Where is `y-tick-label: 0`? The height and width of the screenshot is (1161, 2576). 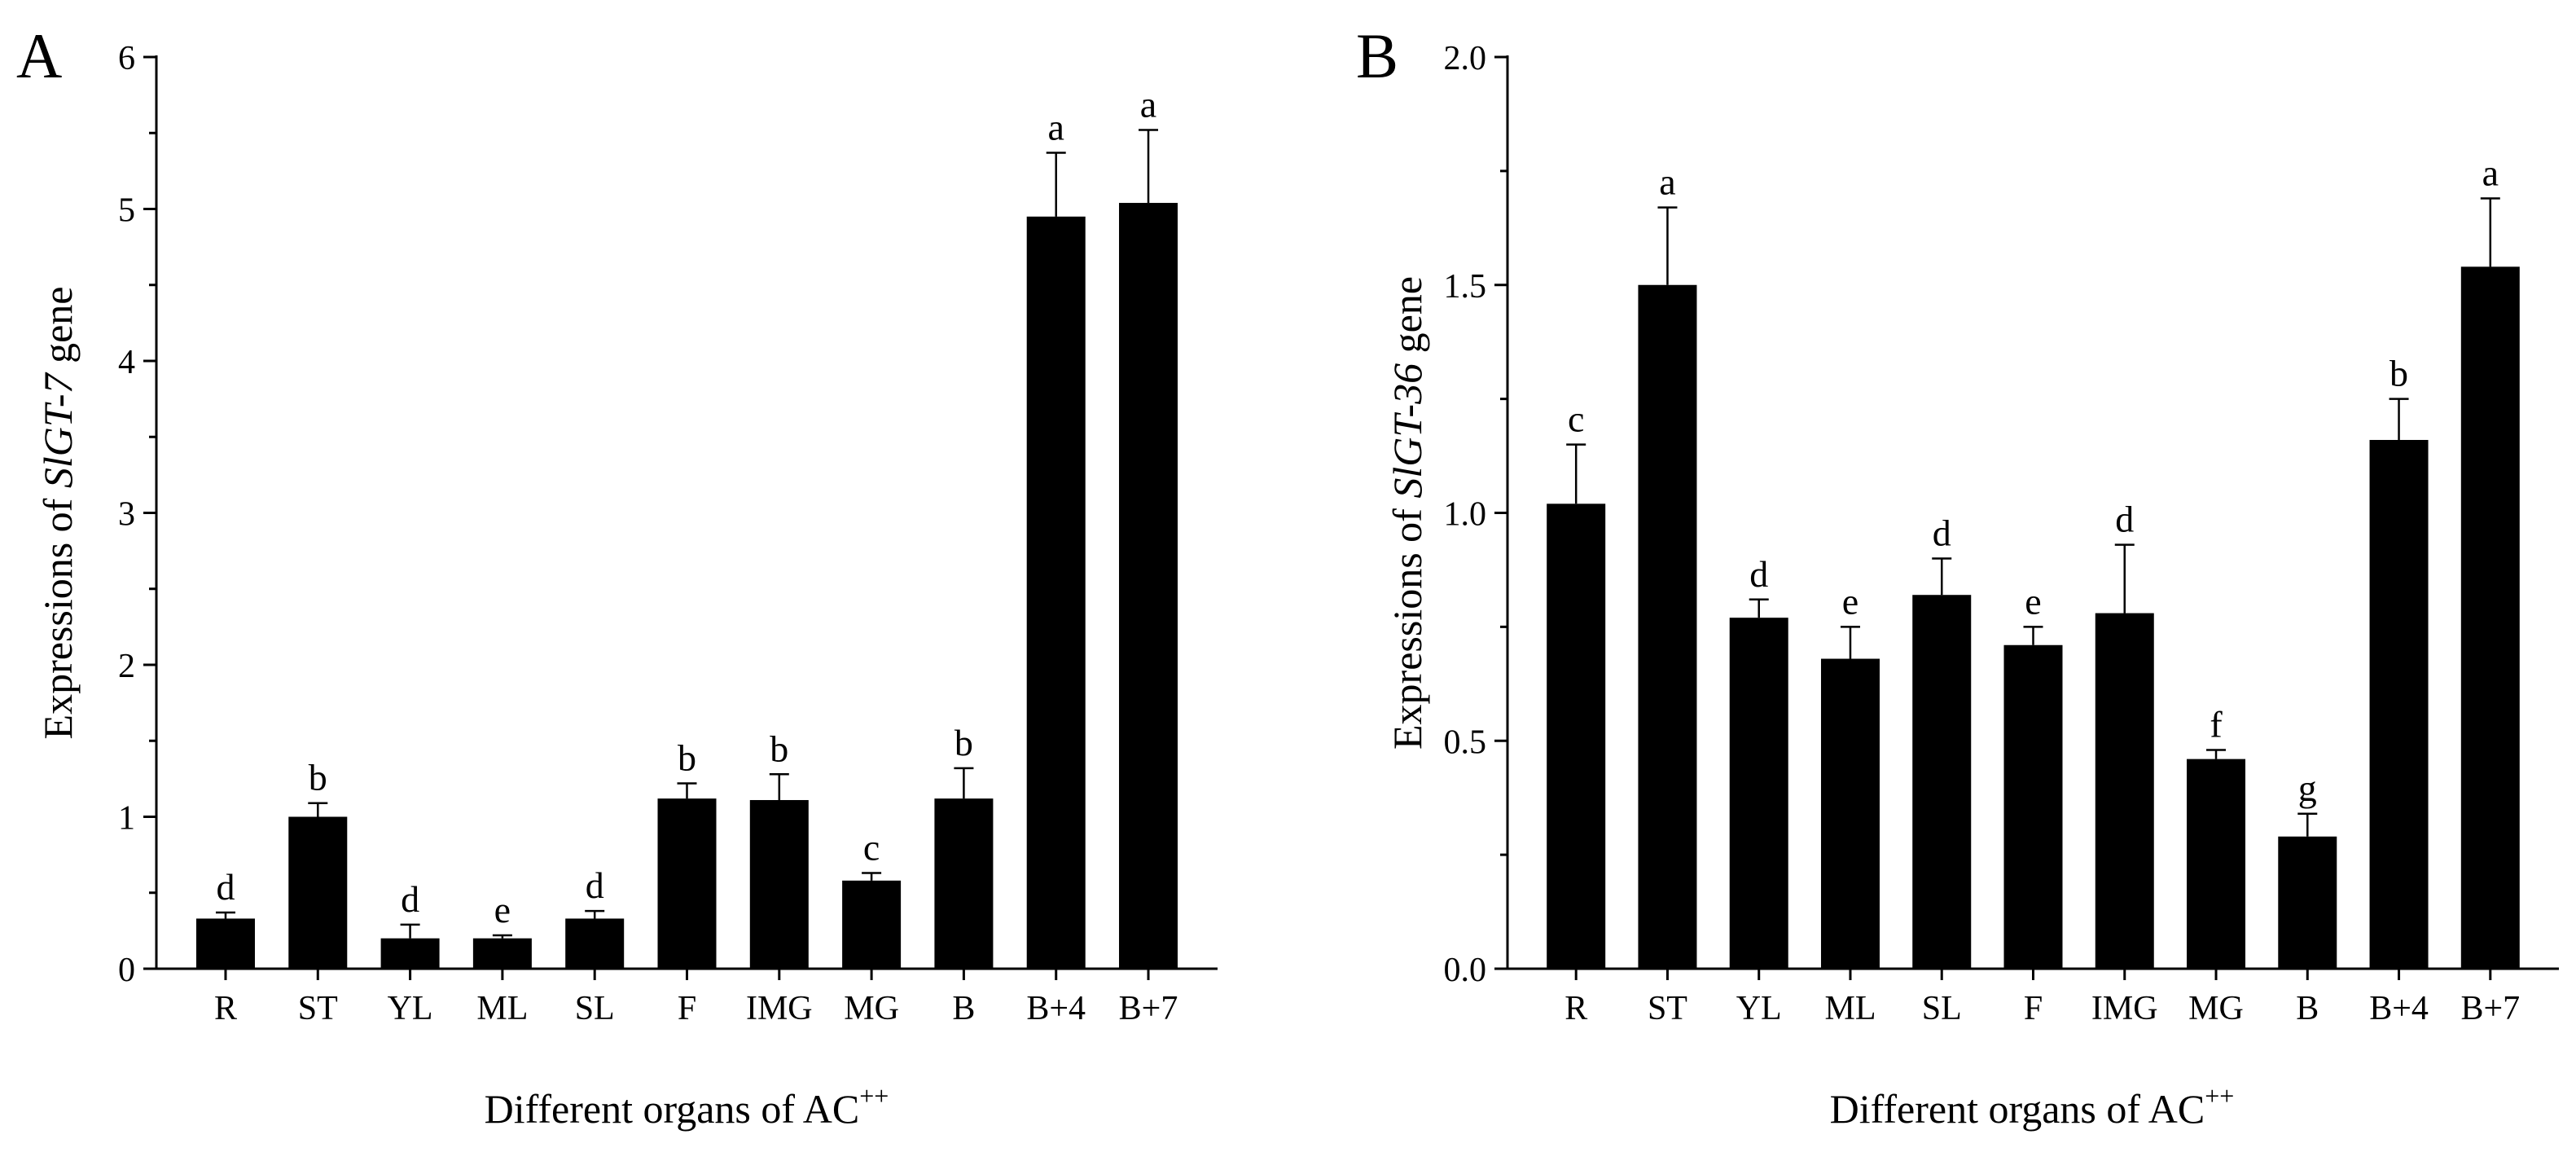
y-tick-label: 0 is located at coordinates (126, 971).